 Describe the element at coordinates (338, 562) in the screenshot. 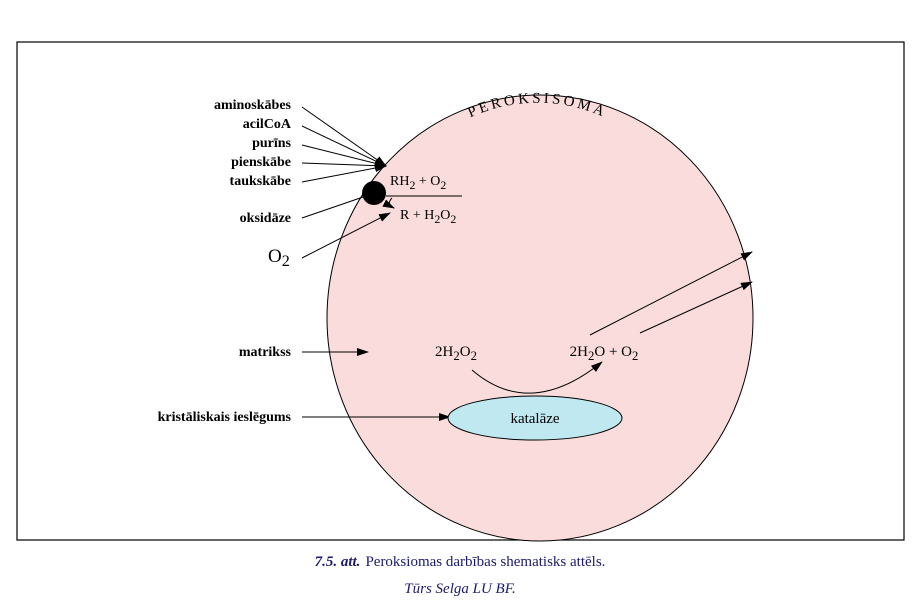

I see `caption-label: 7.5. att.` at that location.